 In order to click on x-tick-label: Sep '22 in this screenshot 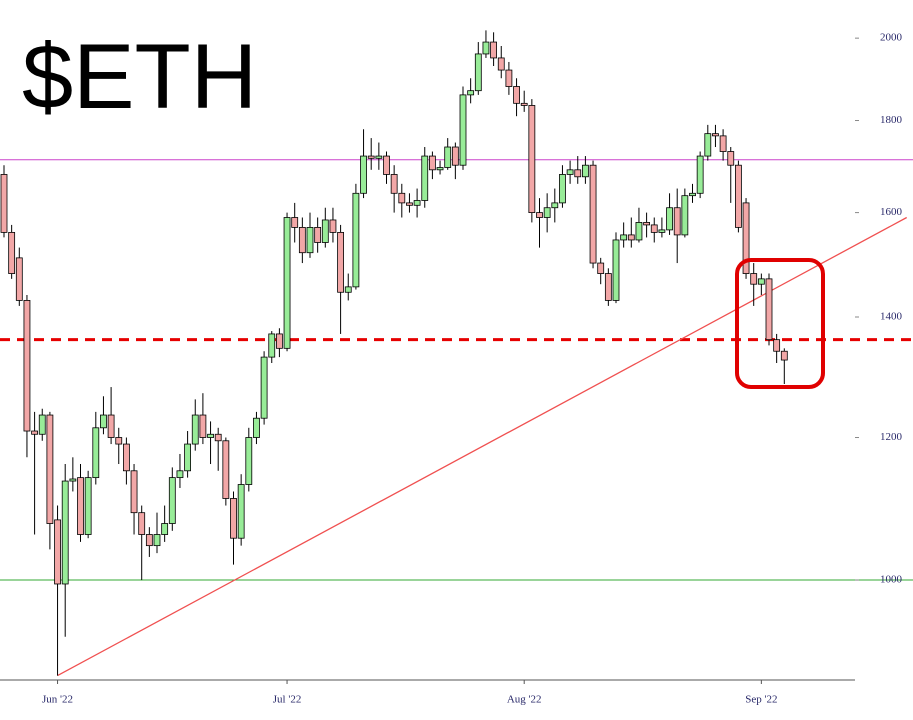, I will do `click(761, 700)`.